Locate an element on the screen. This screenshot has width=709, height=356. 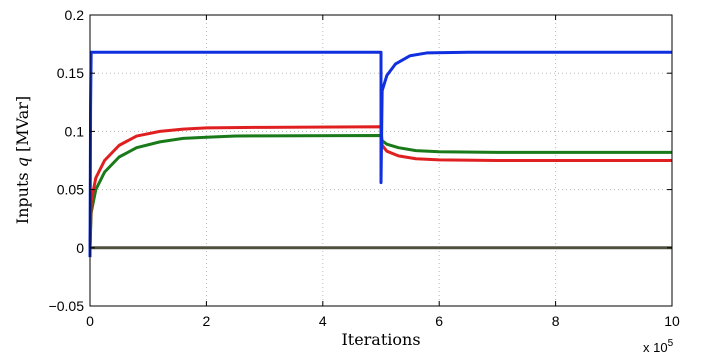
x-tick-label: 8 is located at coordinates (556, 321).